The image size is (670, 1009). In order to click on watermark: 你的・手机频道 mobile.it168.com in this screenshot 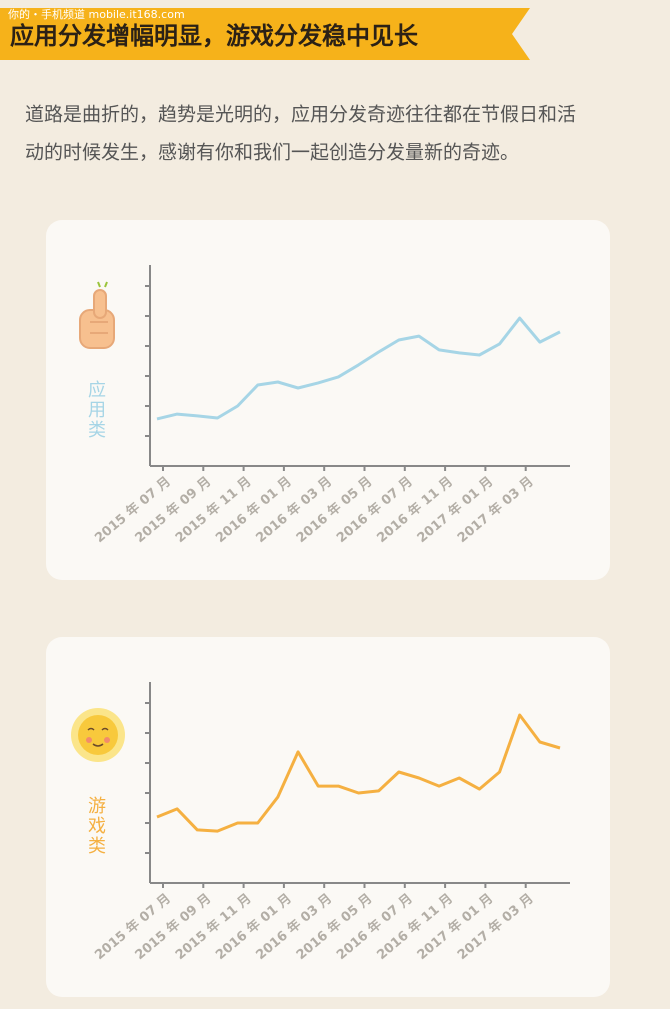, I will do `click(96, 14)`.